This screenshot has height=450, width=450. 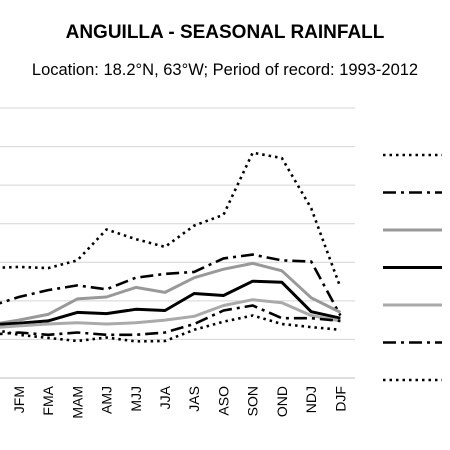 What do you see at coordinates (77, 402) in the screenshot?
I see `x-tick-label: MAM` at bounding box center [77, 402].